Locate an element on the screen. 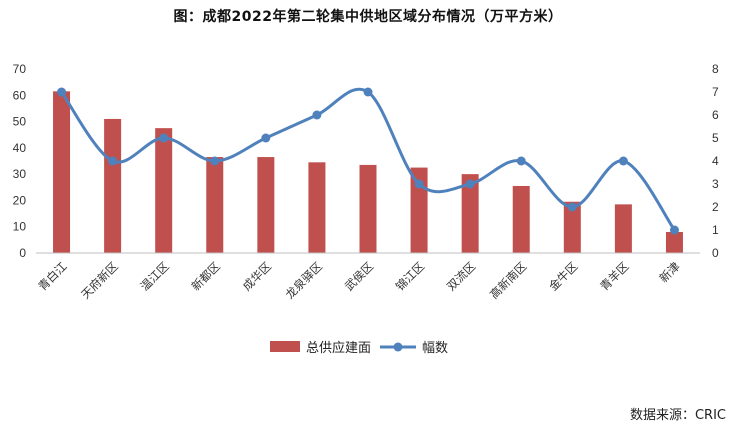 The image size is (736, 430). right-tick-label: 8 is located at coordinates (715, 69).